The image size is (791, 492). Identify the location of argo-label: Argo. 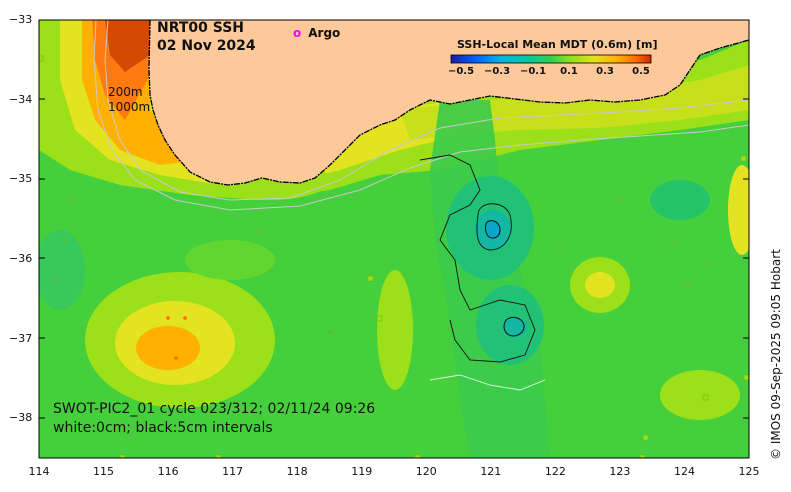
(324, 33).